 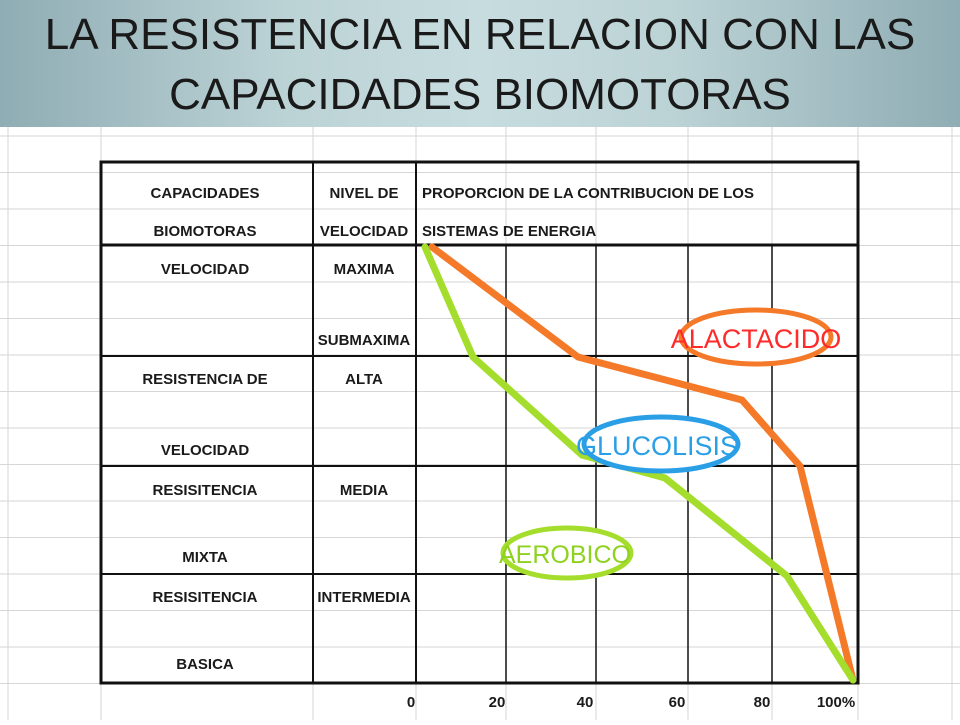 I want to click on aerobico-label: AEROBICO, so click(x=565, y=555).